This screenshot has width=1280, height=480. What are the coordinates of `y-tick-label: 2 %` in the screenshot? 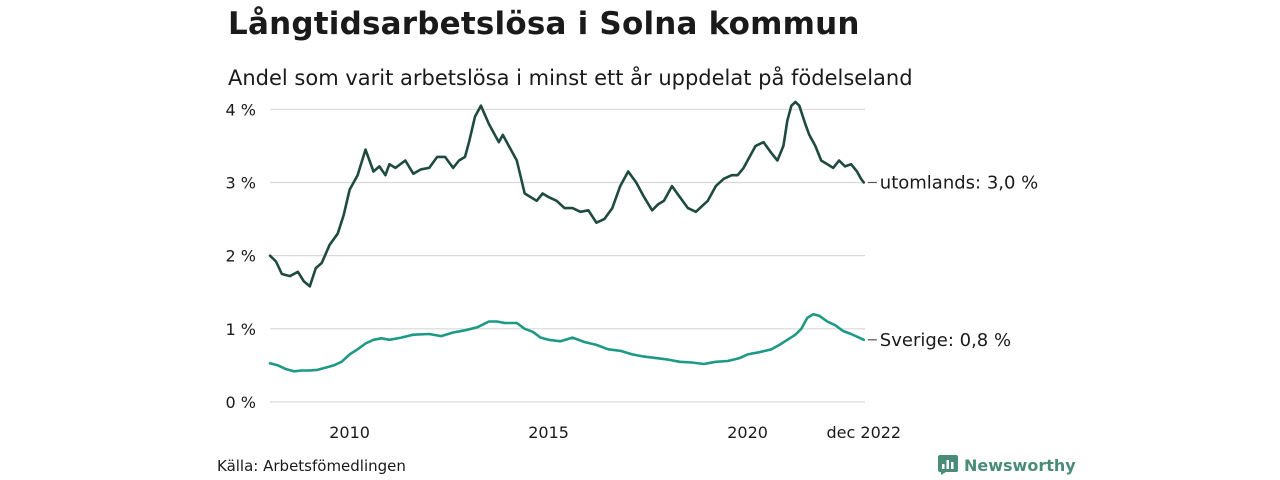 It's located at (241, 256).